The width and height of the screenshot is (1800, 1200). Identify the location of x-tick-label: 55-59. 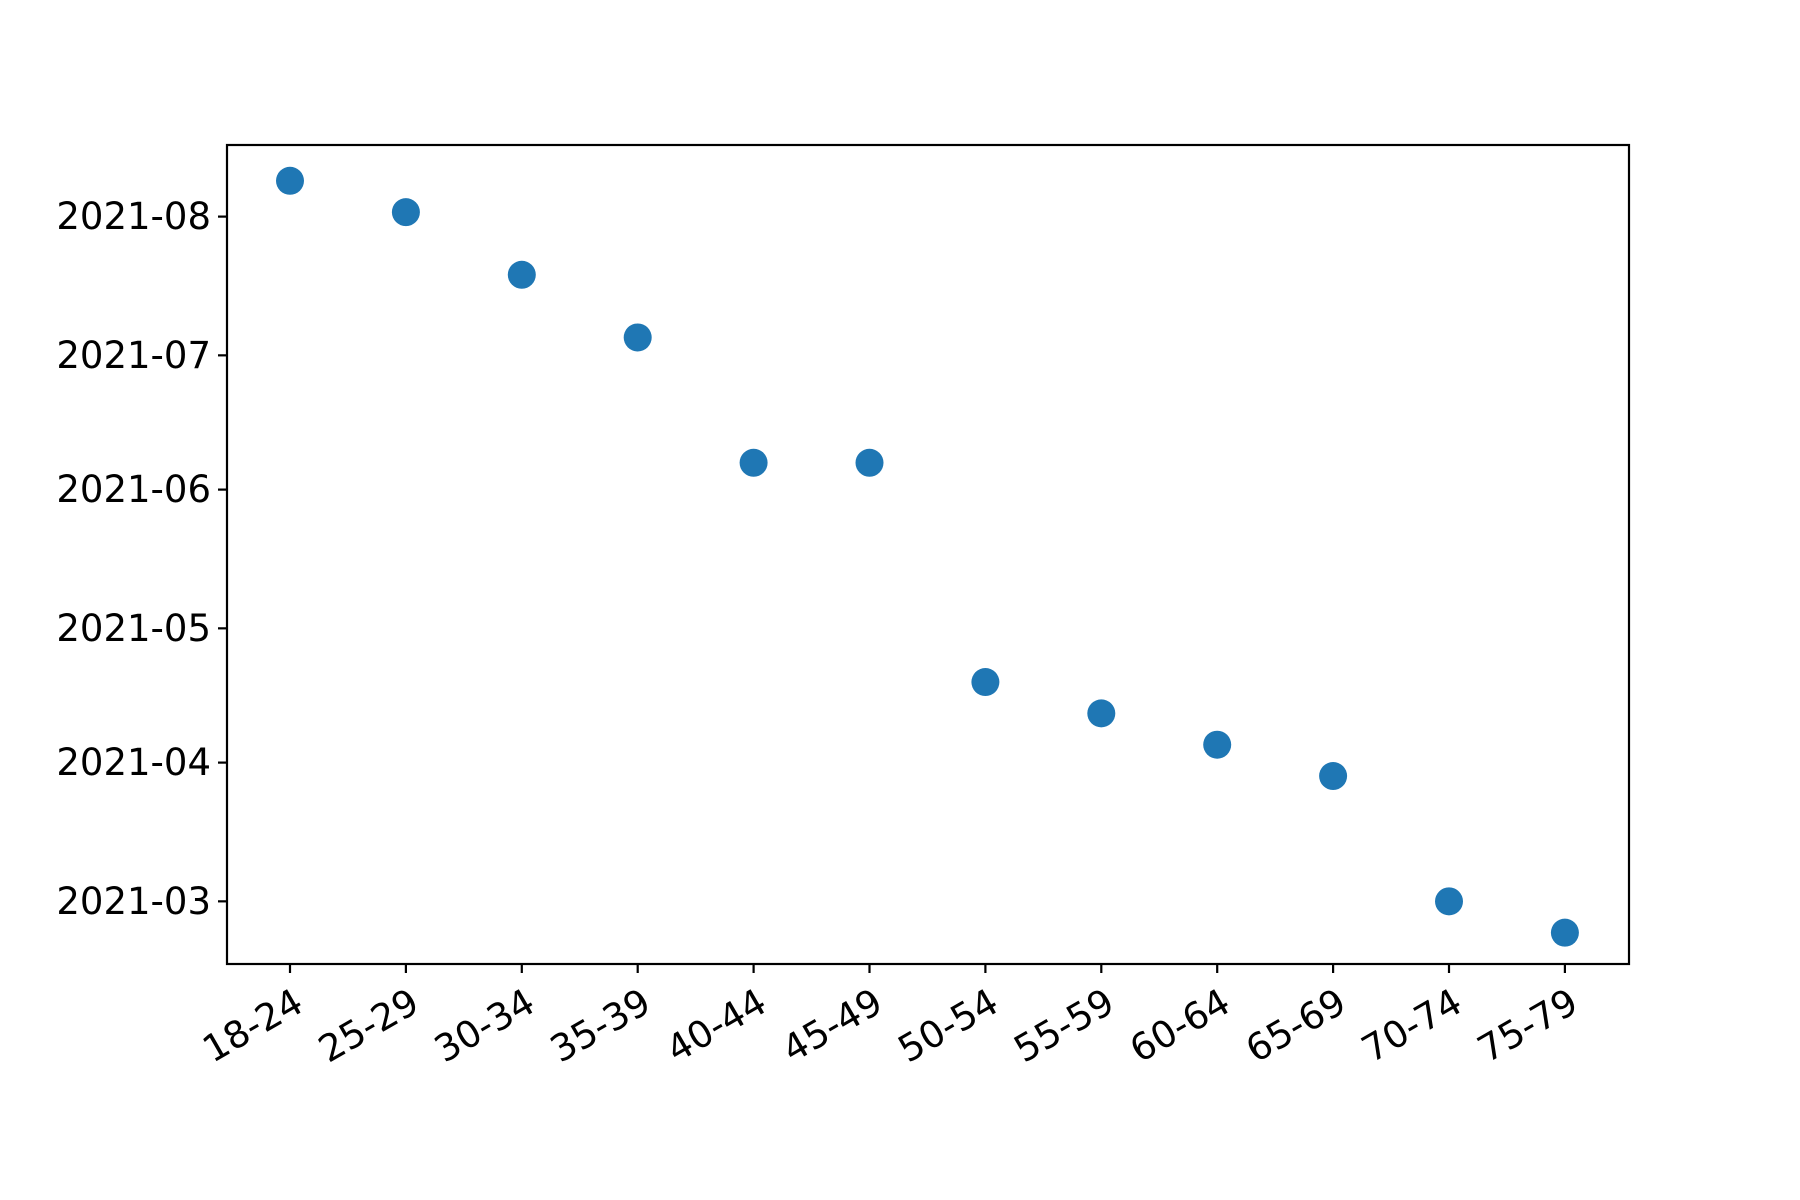
(1064, 1025).